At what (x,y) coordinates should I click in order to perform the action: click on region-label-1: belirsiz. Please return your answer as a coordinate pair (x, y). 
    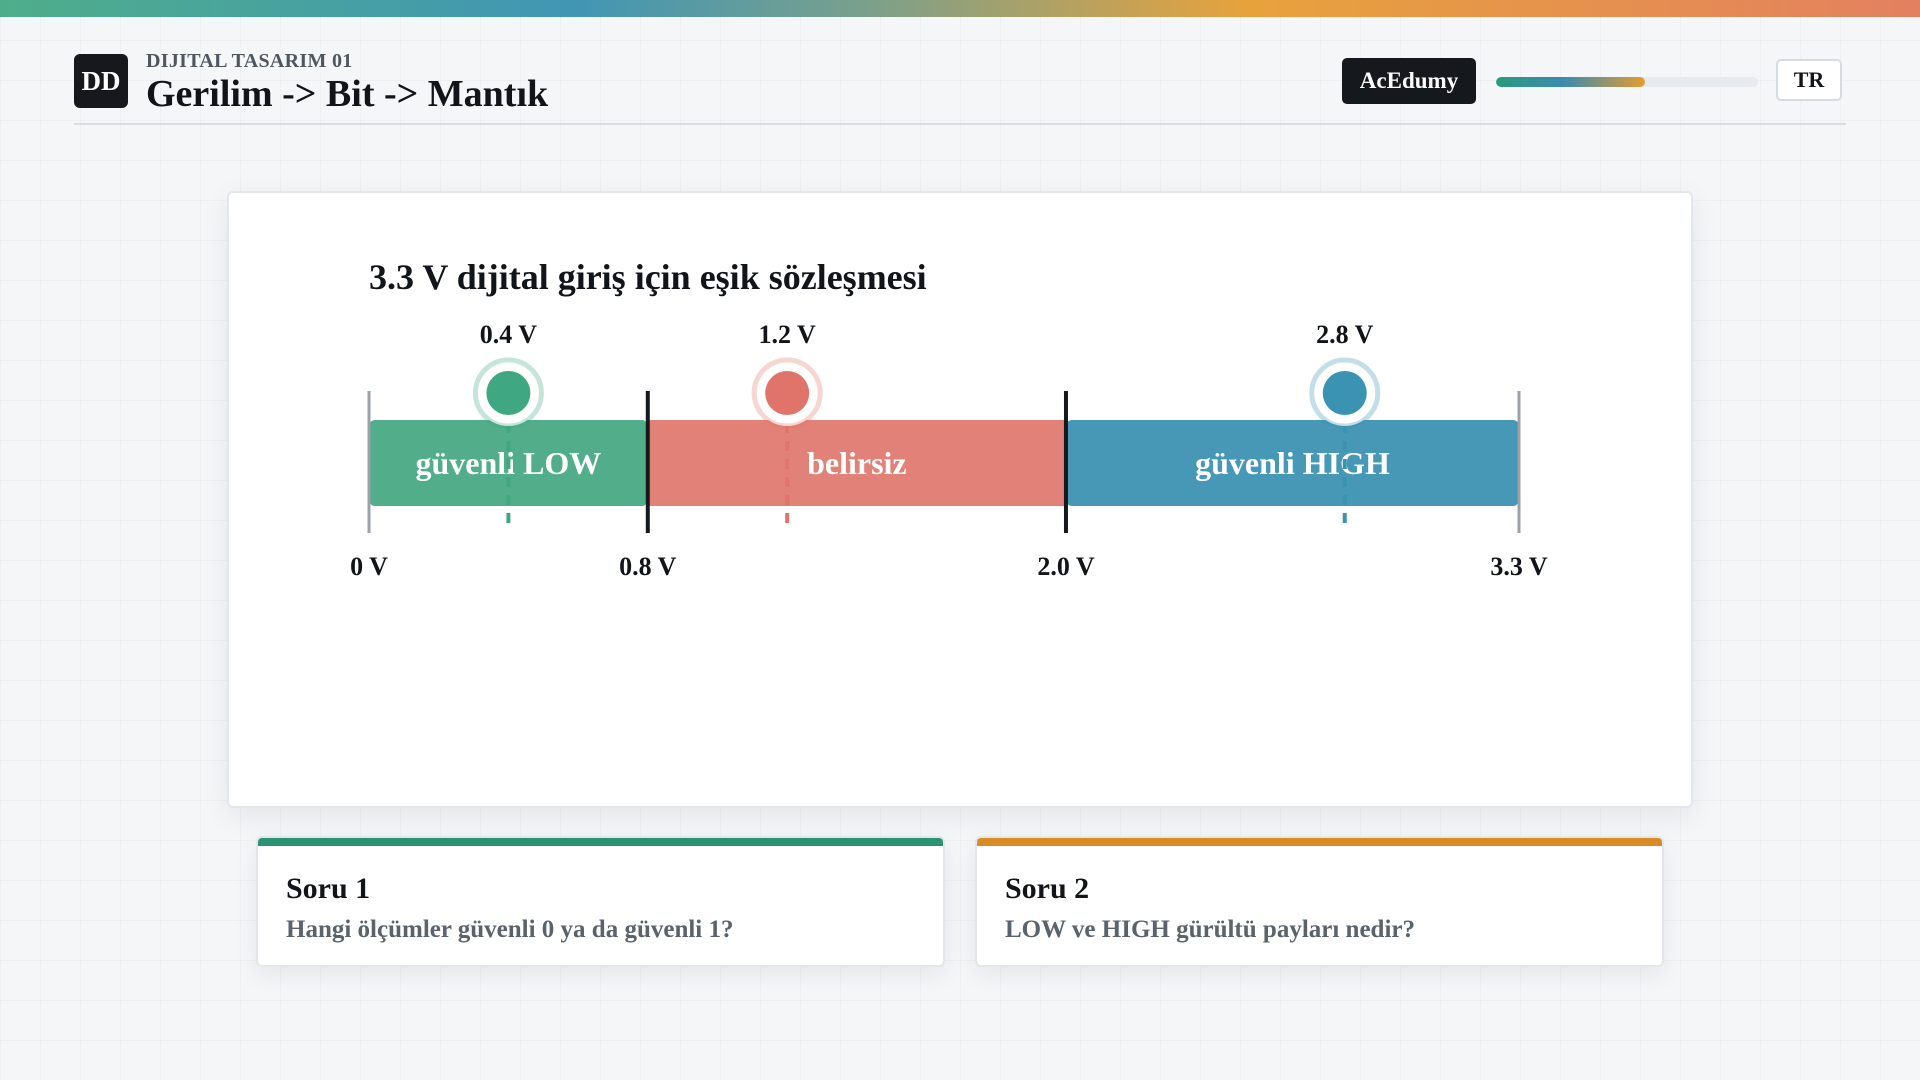
    Looking at the image, I should click on (857, 463).